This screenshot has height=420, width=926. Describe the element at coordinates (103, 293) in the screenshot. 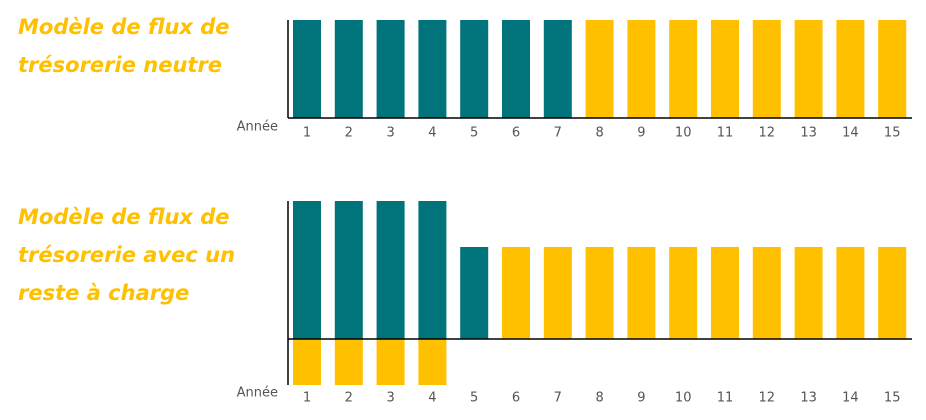

I see `chart-title: reste à charge` at that location.